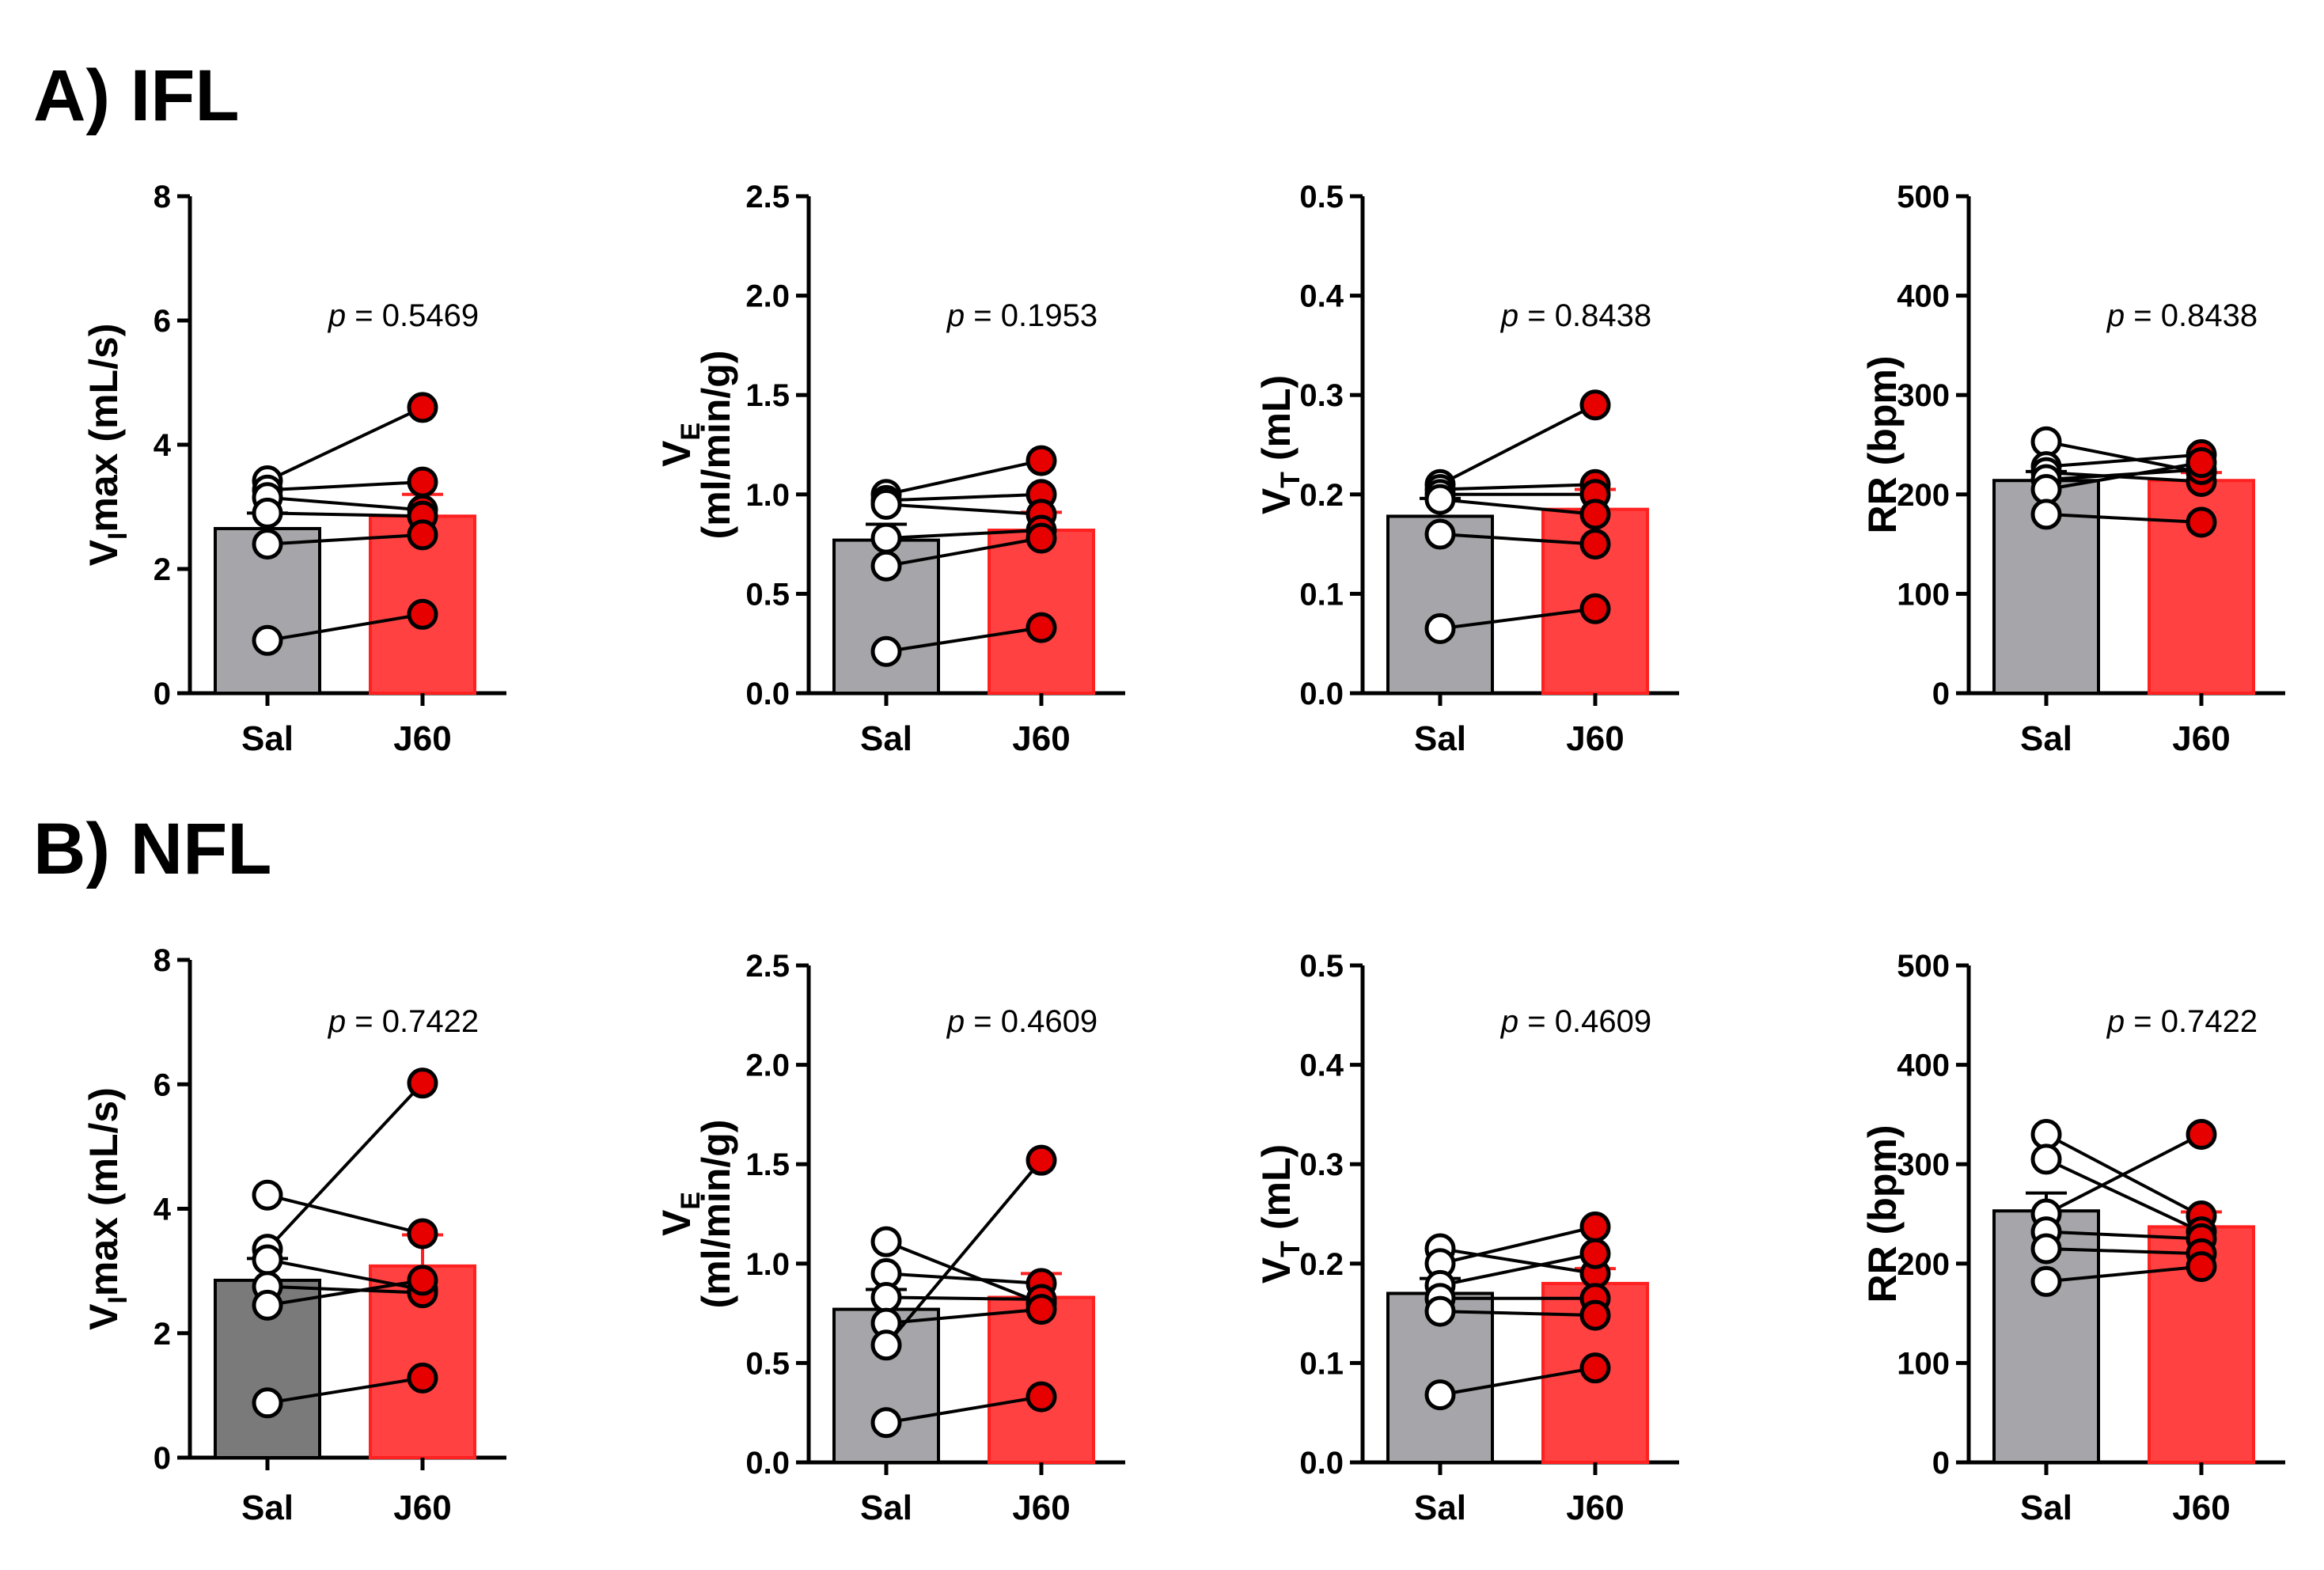  Describe the element at coordinates (1041, 1380) in the screenshot. I see `bar-j60` at that location.